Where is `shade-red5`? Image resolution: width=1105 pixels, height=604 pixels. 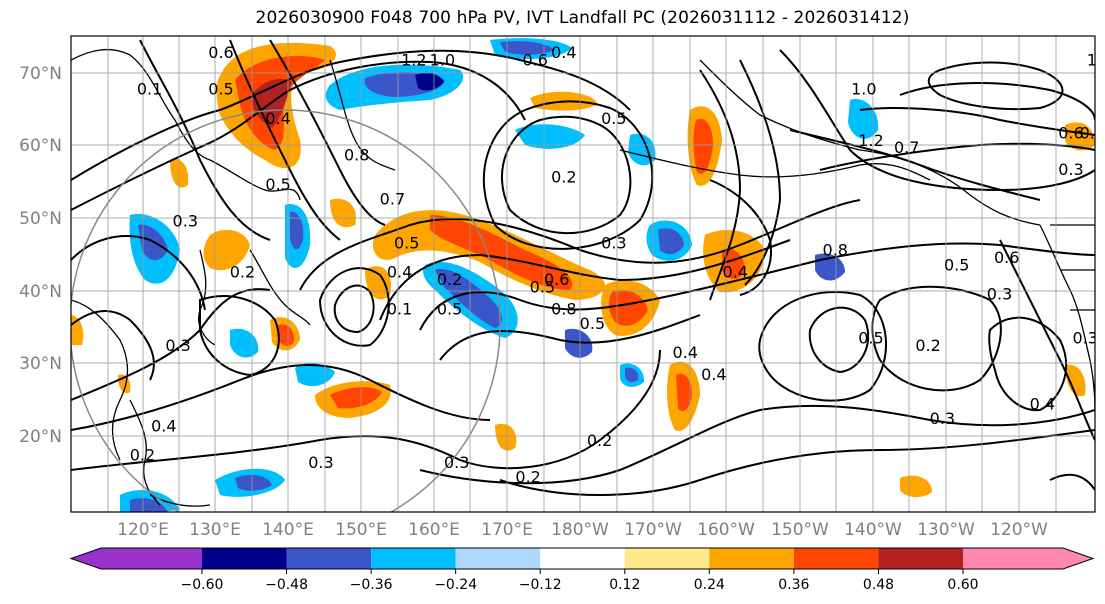 shade-red5 is located at coordinates (733, 263).